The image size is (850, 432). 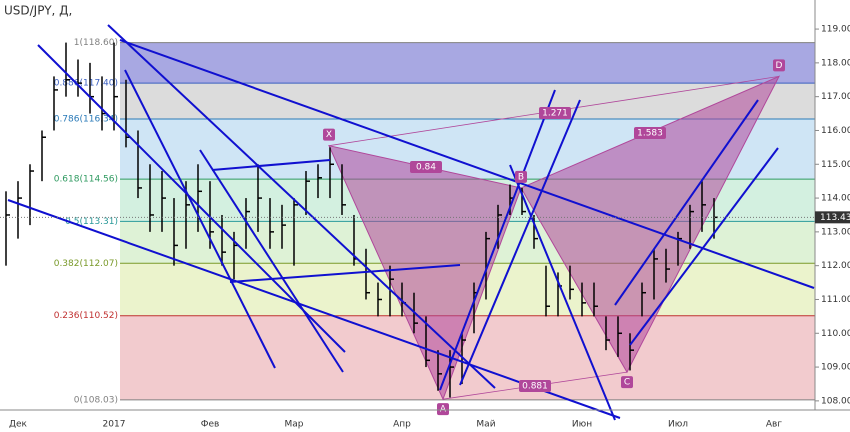 I want to click on ratio-label: 0.84, so click(x=426, y=168).